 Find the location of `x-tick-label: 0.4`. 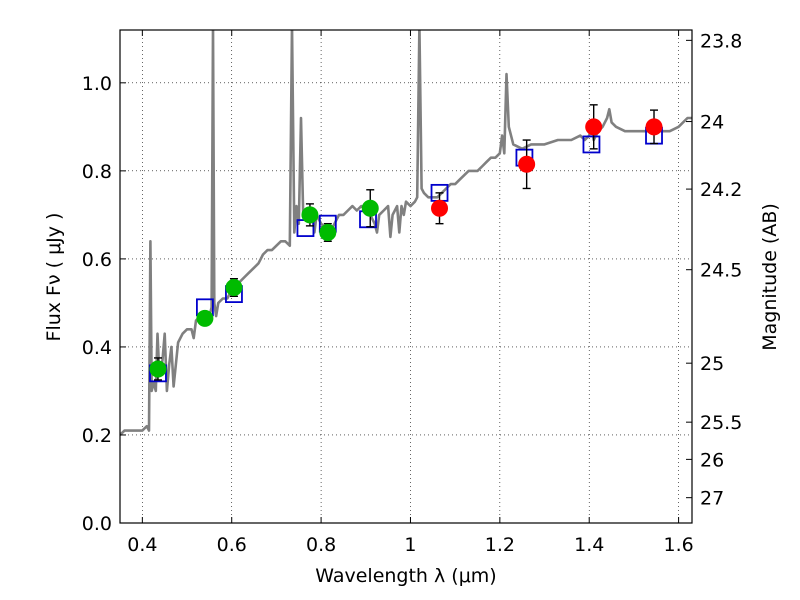

x-tick-label: 0.4 is located at coordinates (142, 545).